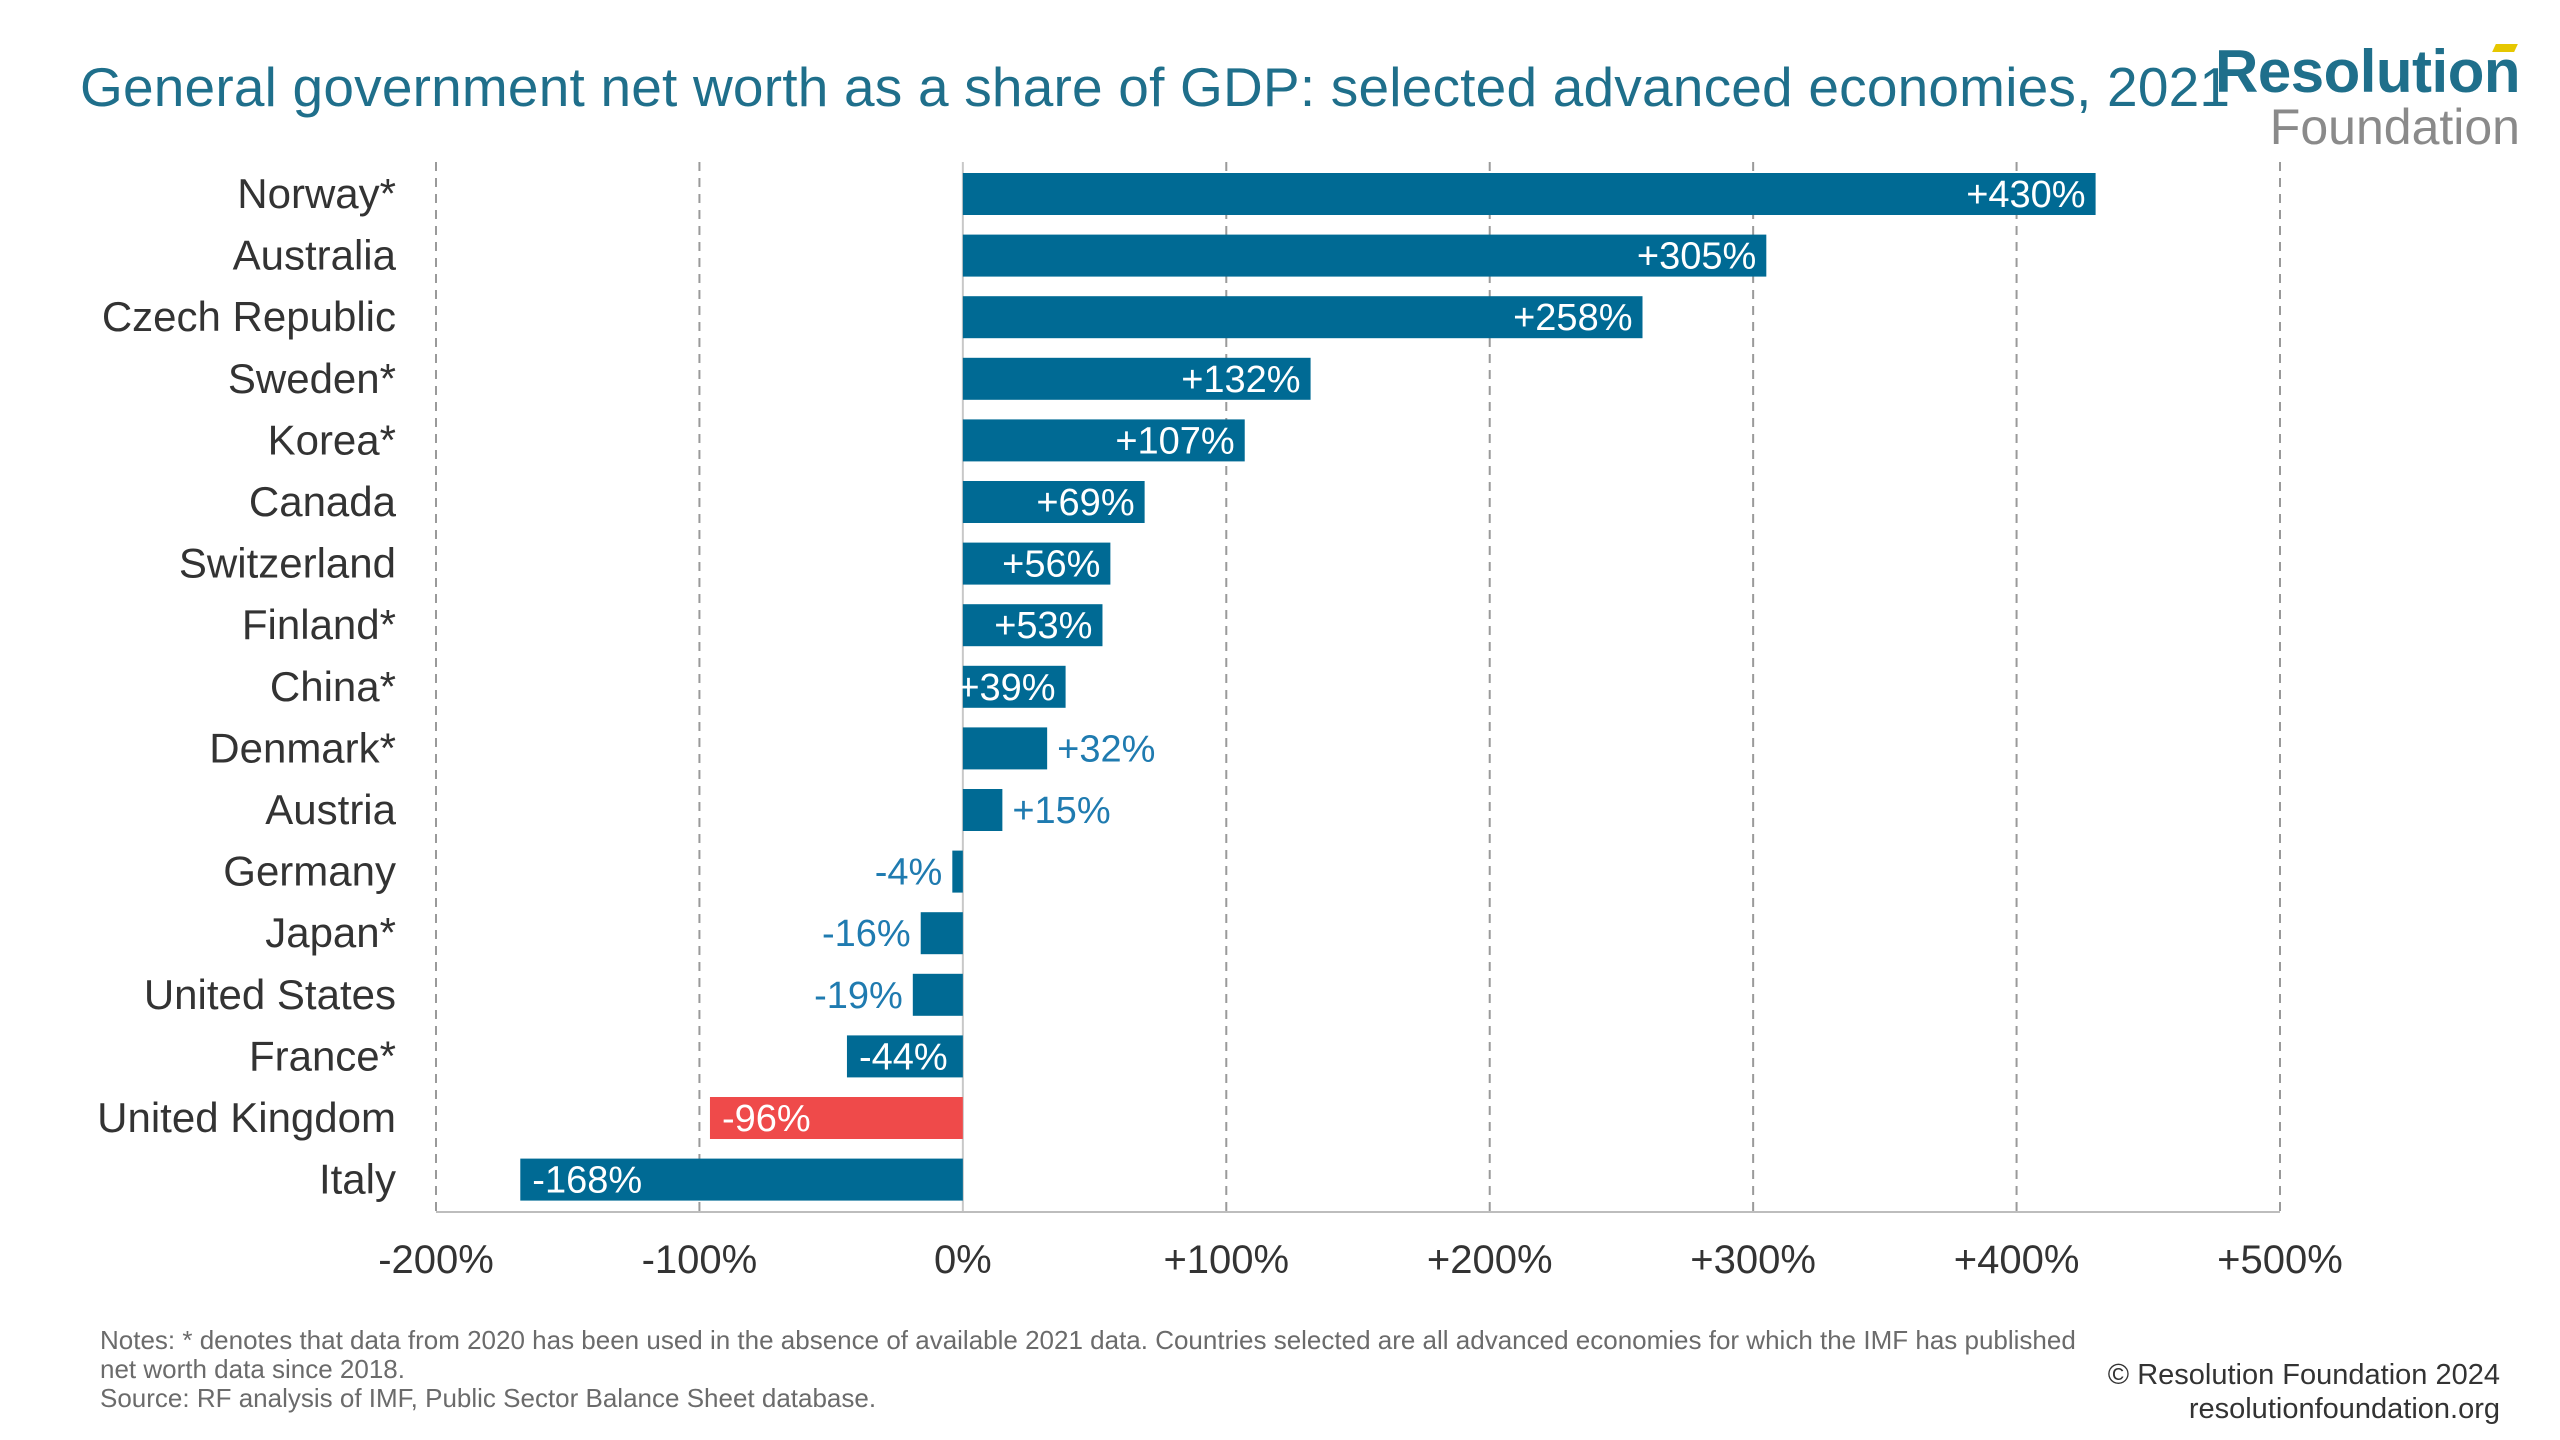 Image resolution: width=2560 pixels, height=1440 pixels. Describe the element at coordinates (1106, 749) in the screenshot. I see `data-label: +32%` at that location.